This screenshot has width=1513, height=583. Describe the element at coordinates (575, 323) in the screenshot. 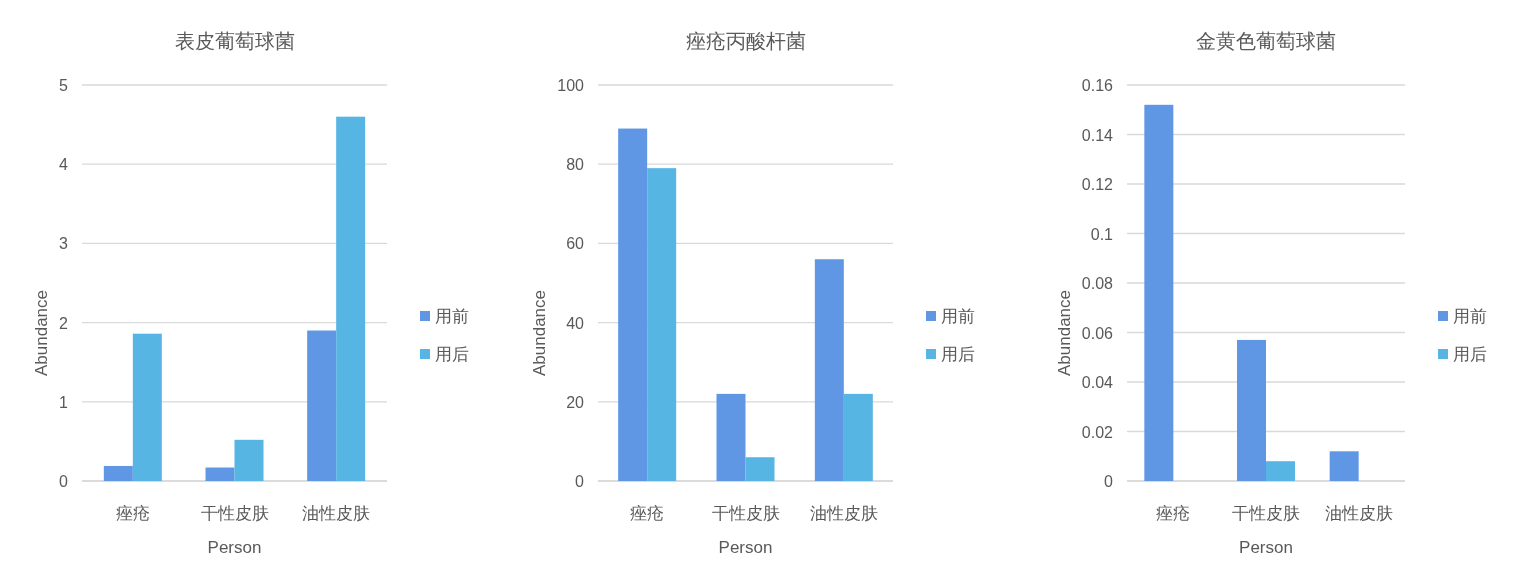

I see `y-tick-label: 40` at that location.